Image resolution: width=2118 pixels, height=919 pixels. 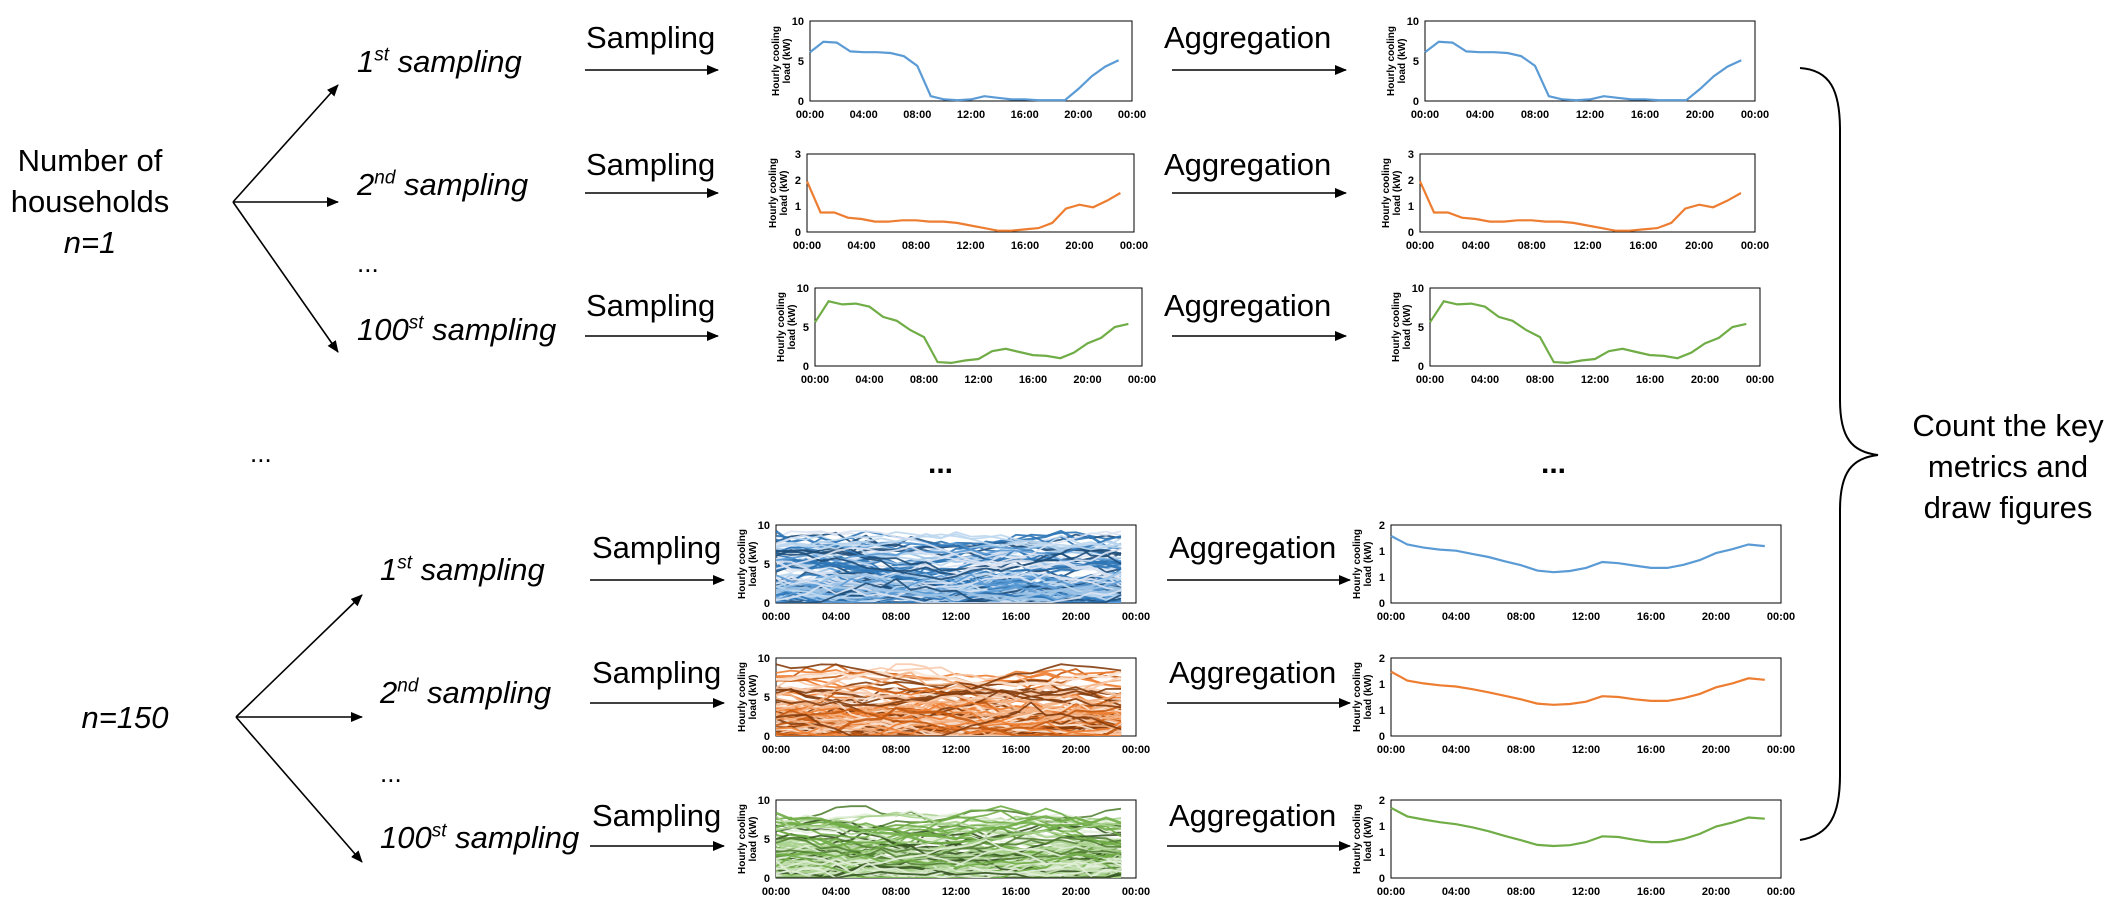 I want to click on y-tick-label: 10, so click(x=764, y=659).